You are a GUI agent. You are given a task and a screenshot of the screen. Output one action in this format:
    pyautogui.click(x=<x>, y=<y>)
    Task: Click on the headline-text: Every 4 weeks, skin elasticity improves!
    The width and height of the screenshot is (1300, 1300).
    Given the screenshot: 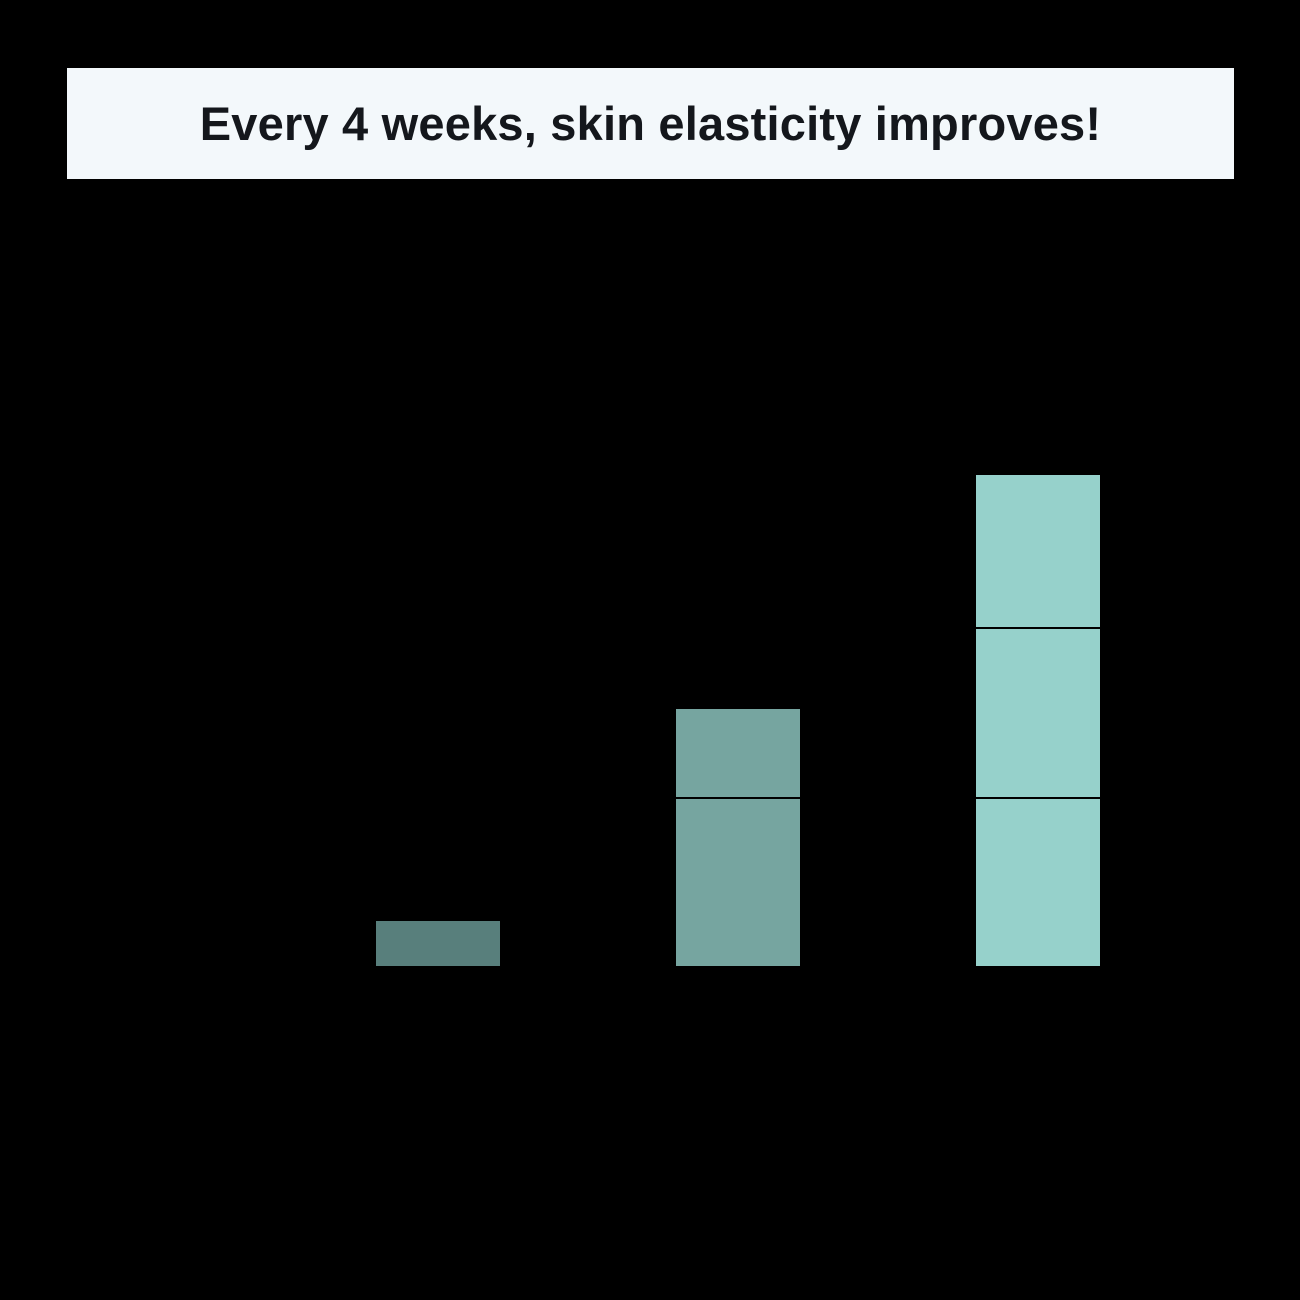 What is the action you would take?
    pyautogui.click(x=650, y=123)
    